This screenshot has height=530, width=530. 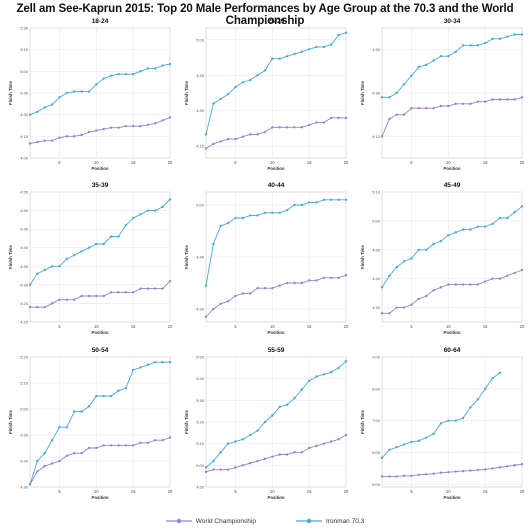 I want to click on series-line-im, so click(x=100, y=242).